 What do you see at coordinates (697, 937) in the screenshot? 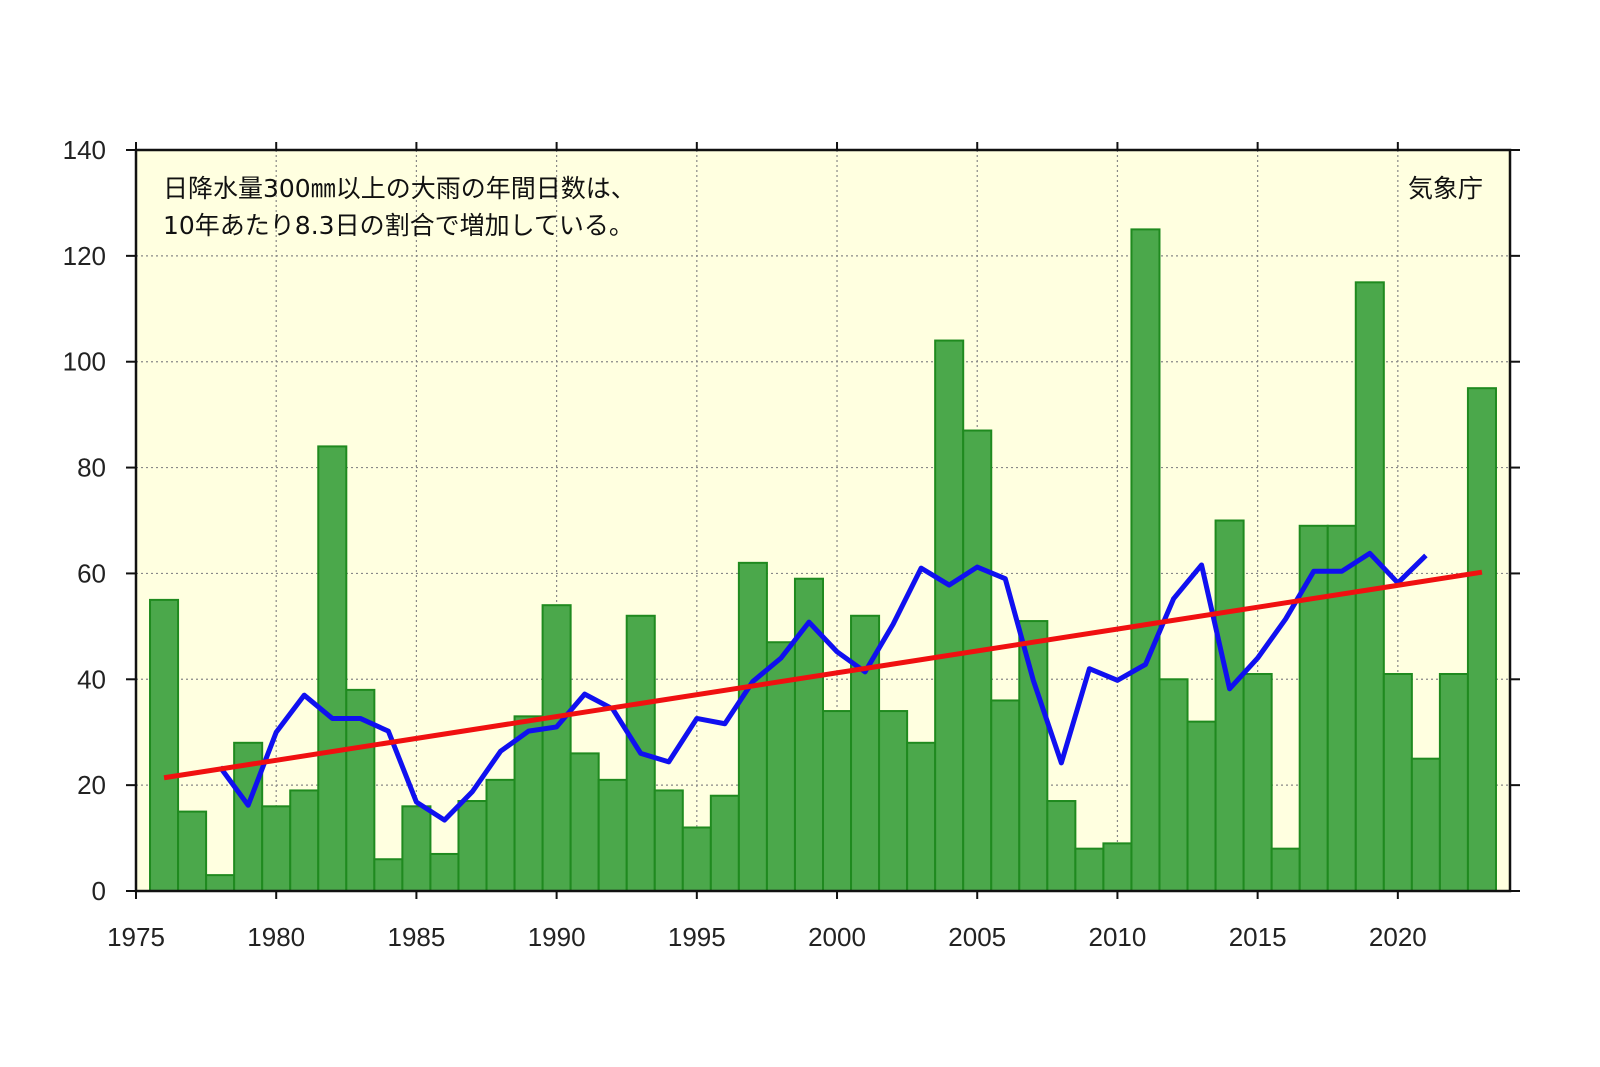
I see `x-tick-label: 1995` at bounding box center [697, 937].